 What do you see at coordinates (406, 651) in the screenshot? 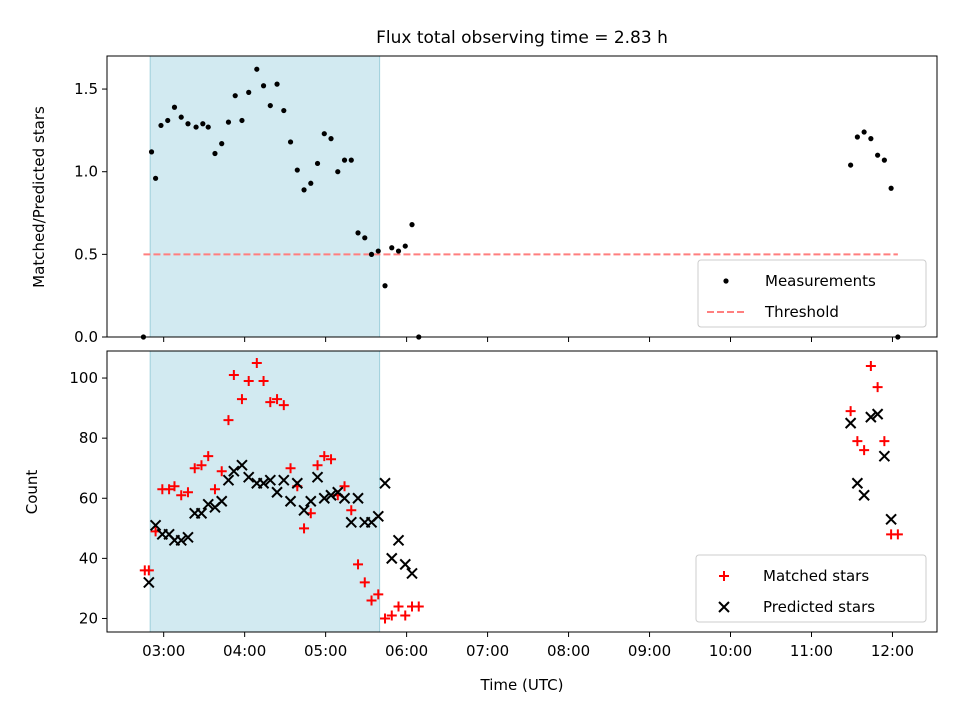
I see `x-tick-label: 06:00` at bounding box center [406, 651].